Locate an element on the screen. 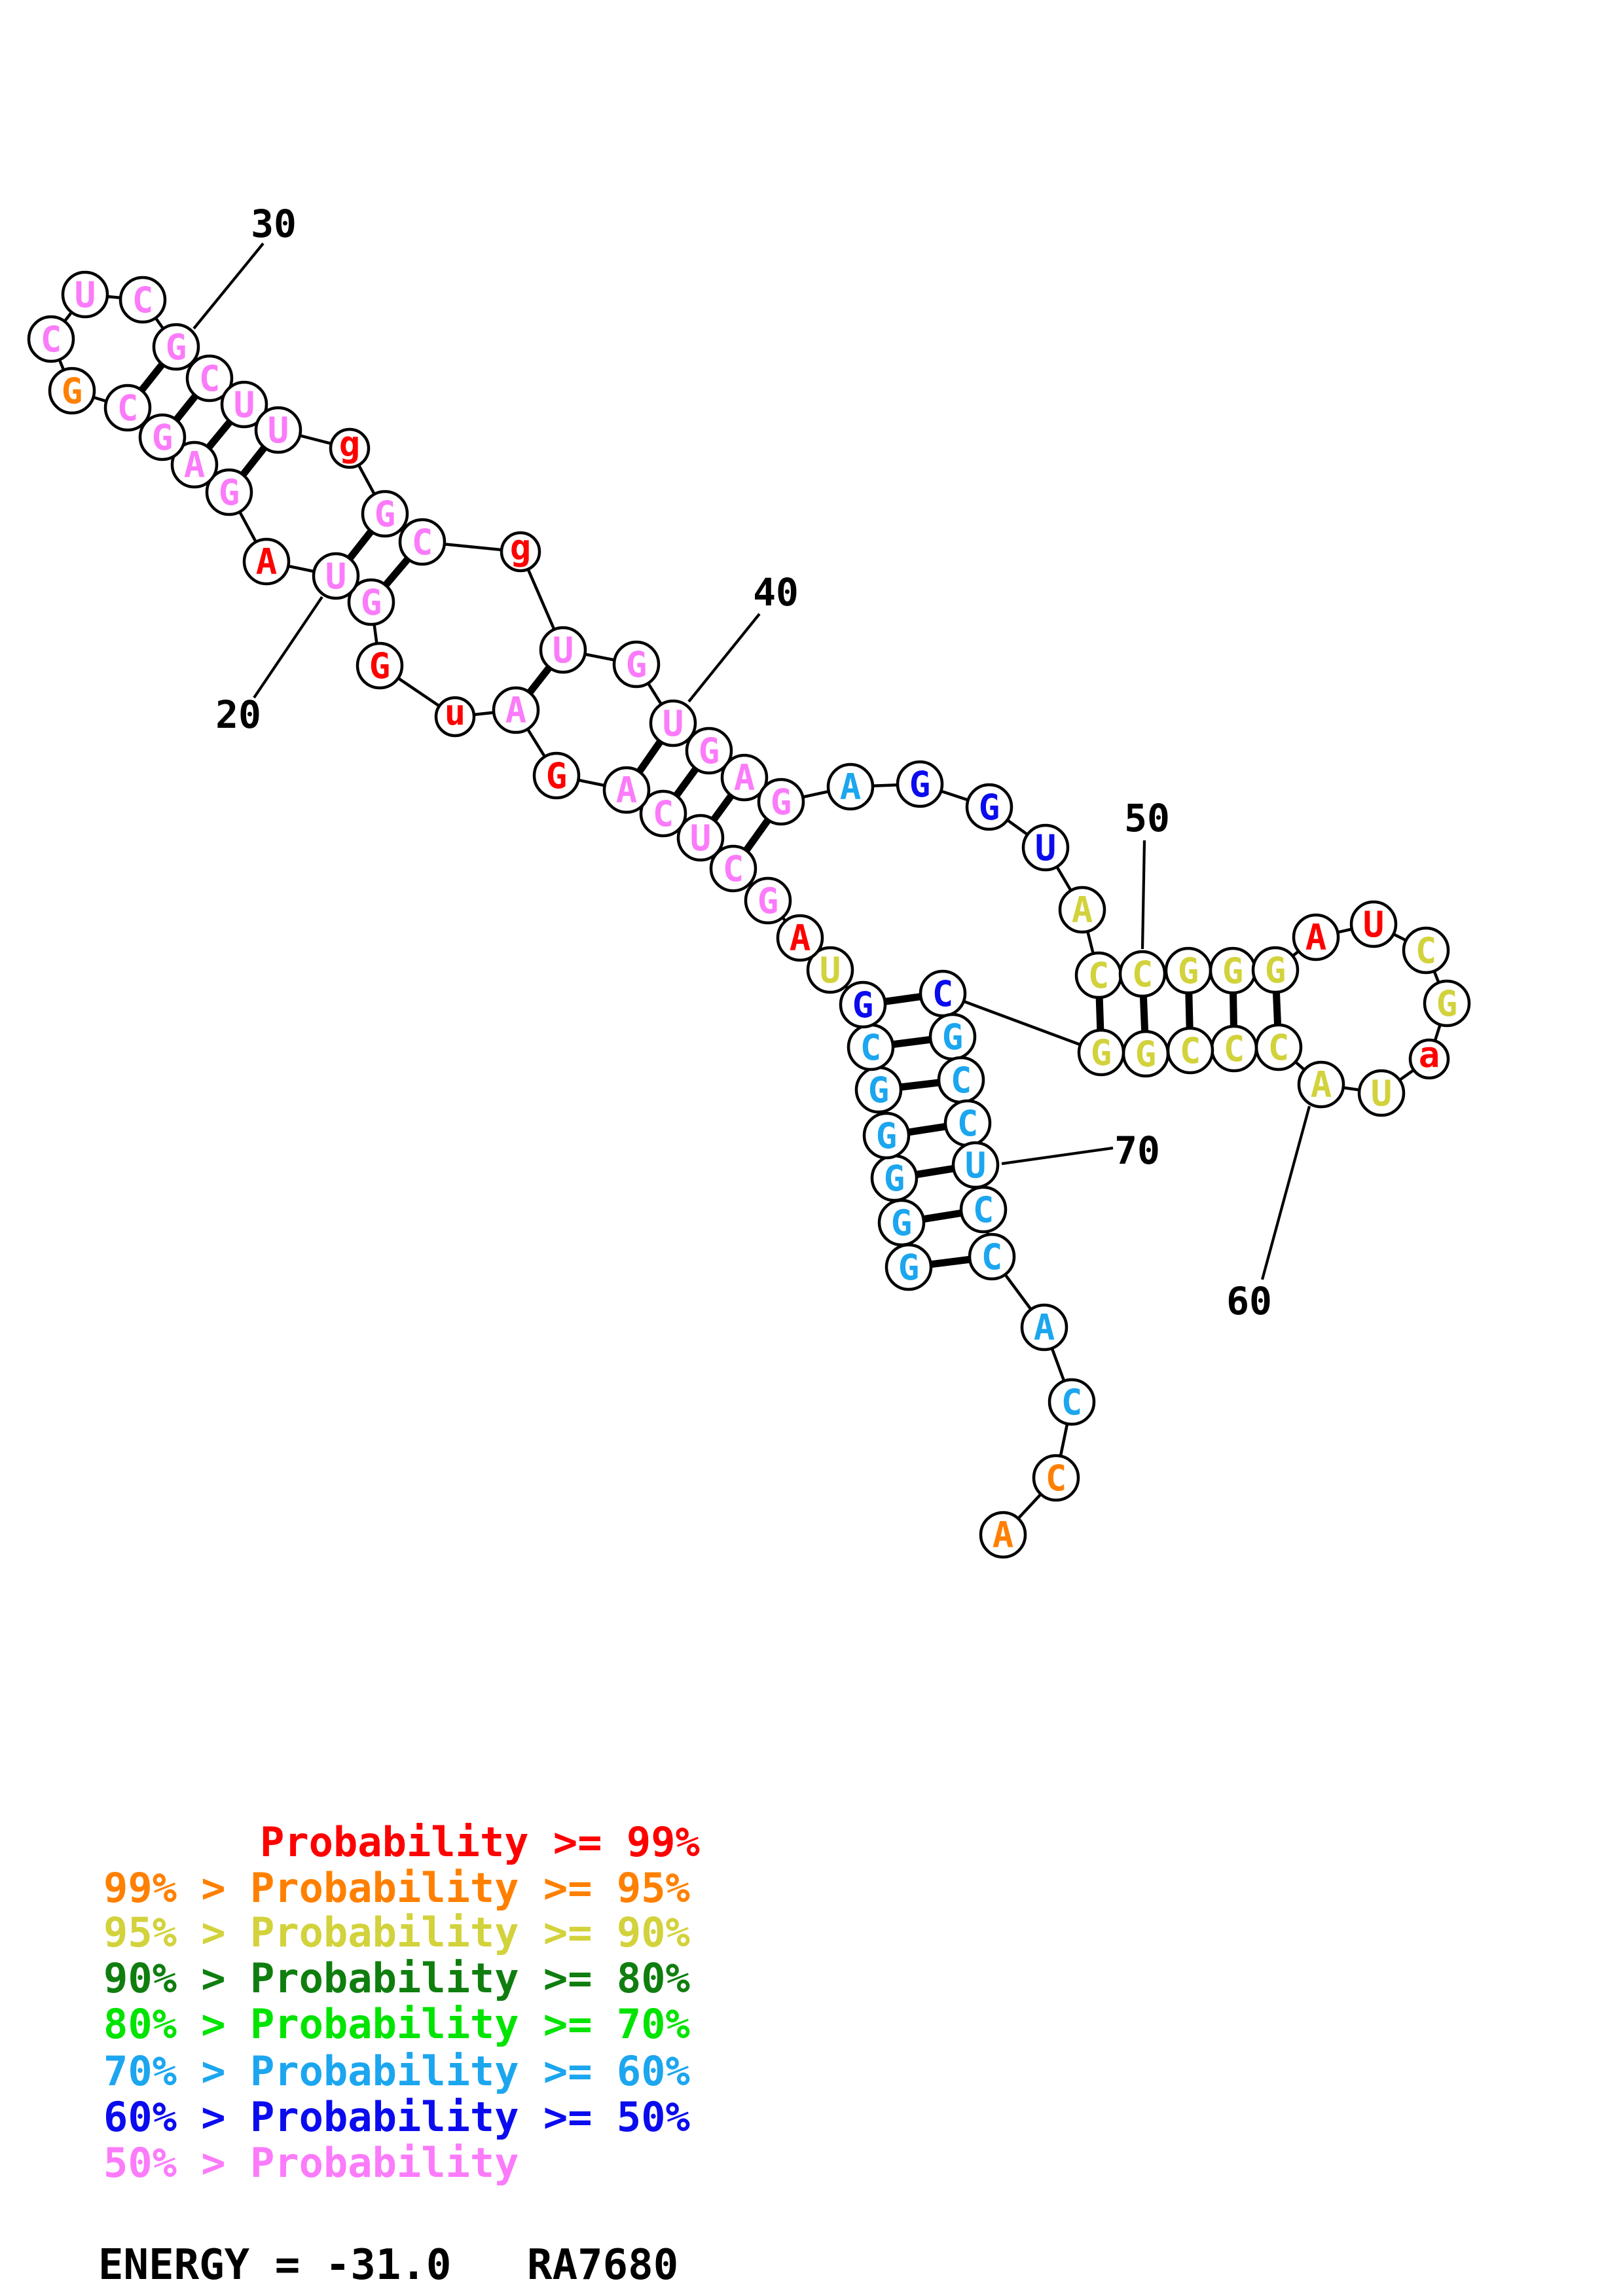  nucleotide-base-30: G is located at coordinates (176, 347).